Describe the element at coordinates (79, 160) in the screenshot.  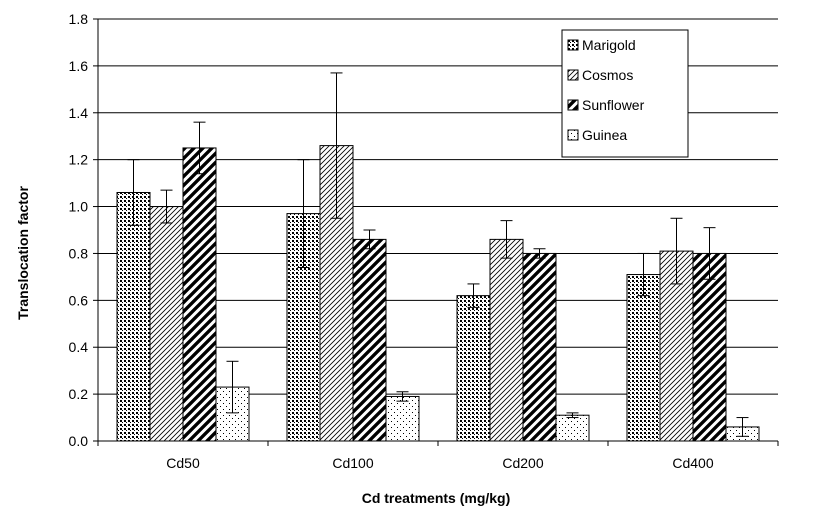
I see `y-tick-label: 1.2` at that location.